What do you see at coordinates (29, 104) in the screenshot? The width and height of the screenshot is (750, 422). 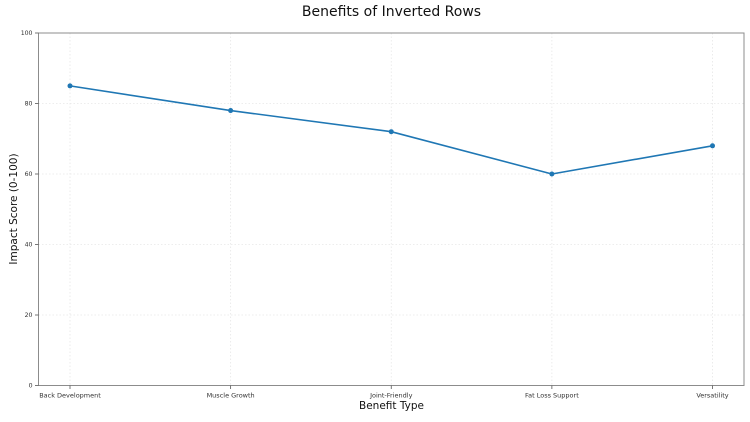 I see `y-tick-label: 80` at bounding box center [29, 104].